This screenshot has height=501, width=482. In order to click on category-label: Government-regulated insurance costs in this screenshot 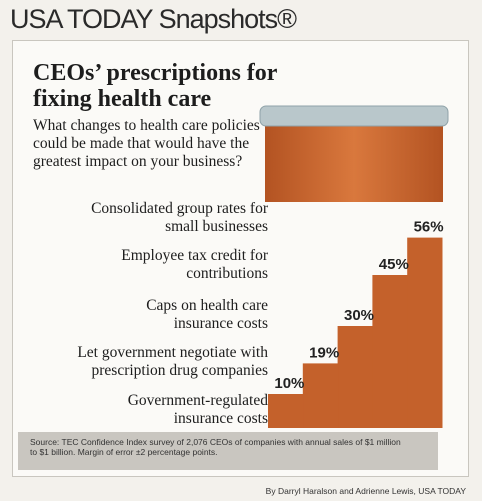, I will do `click(197, 409)`.